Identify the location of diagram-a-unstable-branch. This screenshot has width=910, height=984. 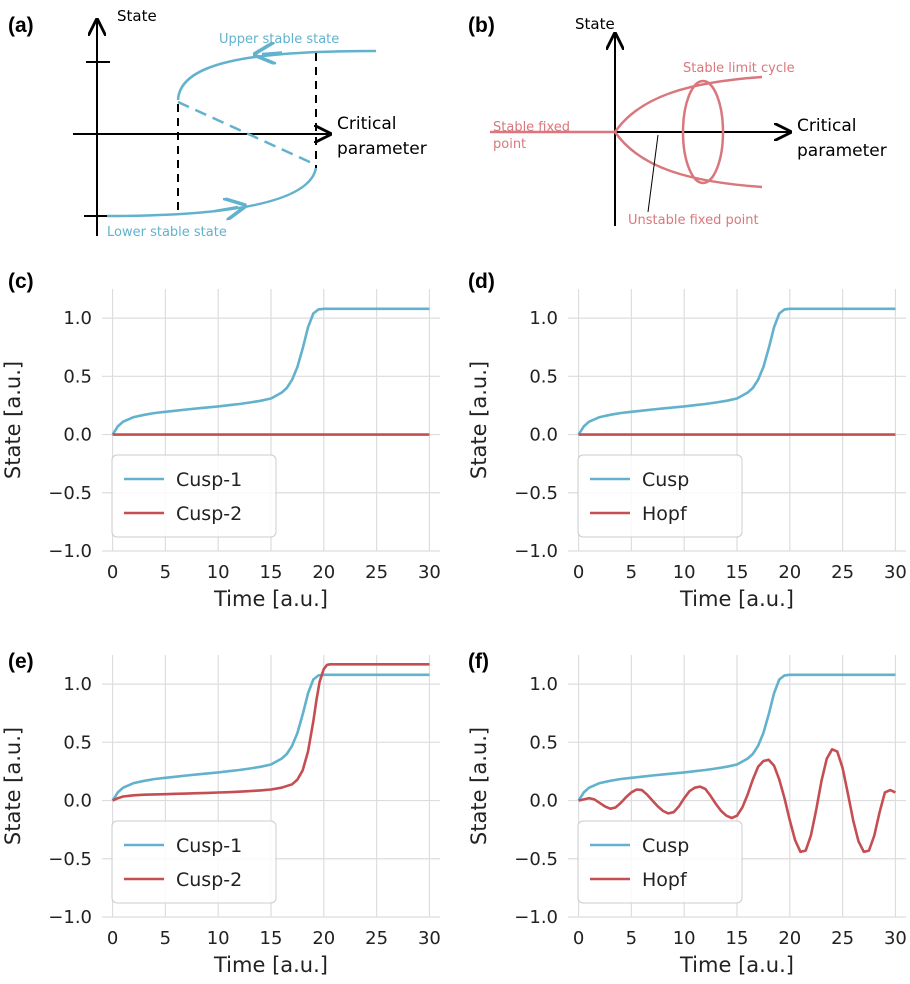
(245, 132).